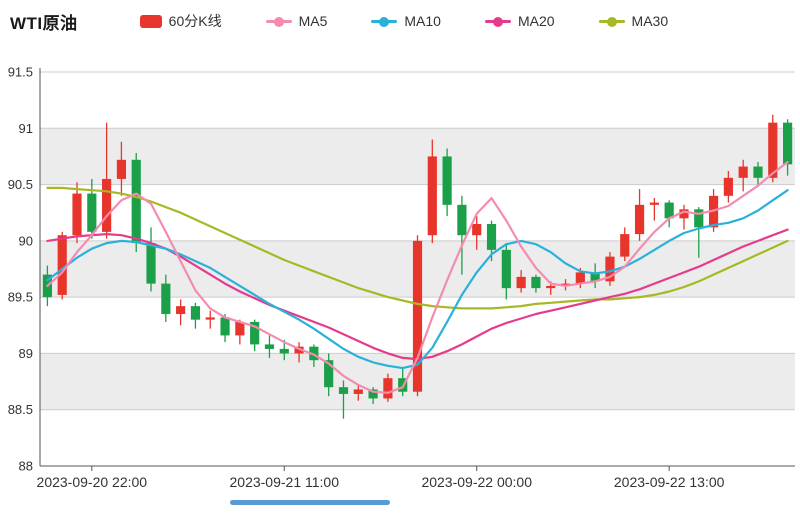  Describe the element at coordinates (536, 21) in the screenshot. I see `legend-label-ma20: MA20` at that location.